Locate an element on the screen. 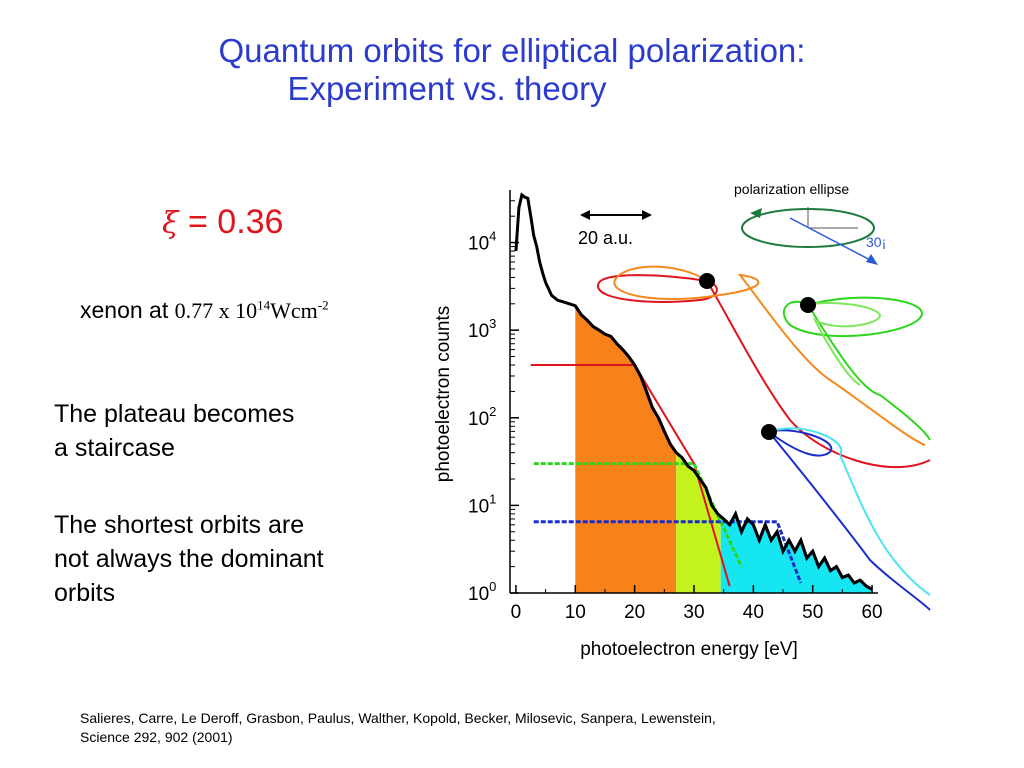  ellipticity-label: ξ = 0.36 is located at coordinates (222, 222).